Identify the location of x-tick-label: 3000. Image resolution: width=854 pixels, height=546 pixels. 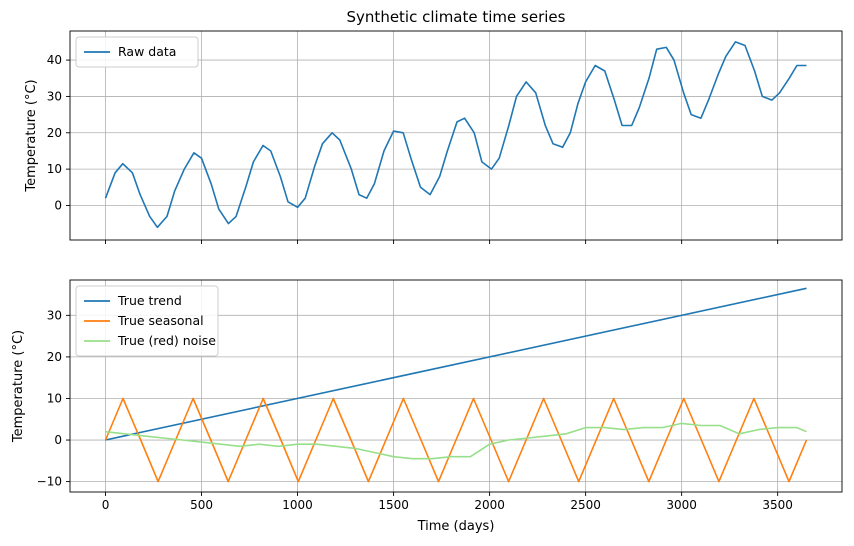
(681, 505).